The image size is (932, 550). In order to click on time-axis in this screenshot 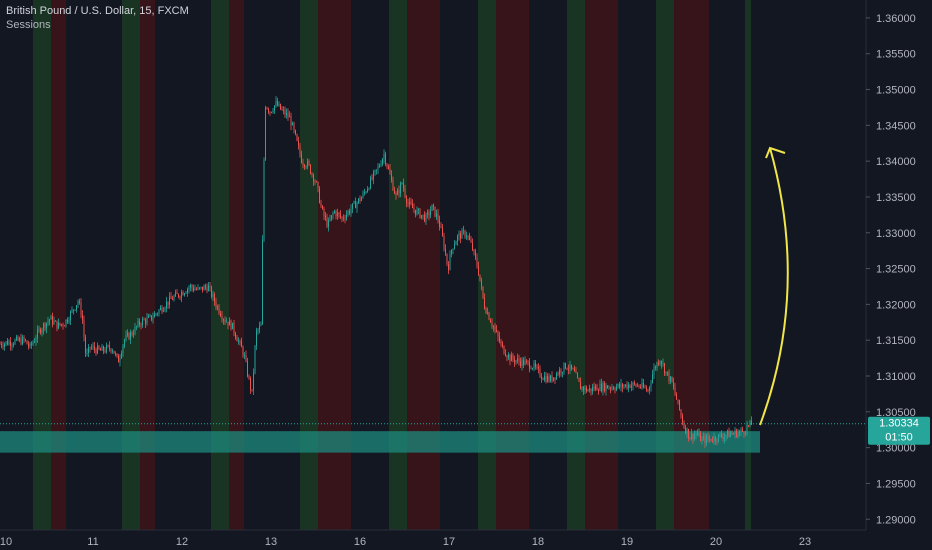, I will do `click(433, 540)`.